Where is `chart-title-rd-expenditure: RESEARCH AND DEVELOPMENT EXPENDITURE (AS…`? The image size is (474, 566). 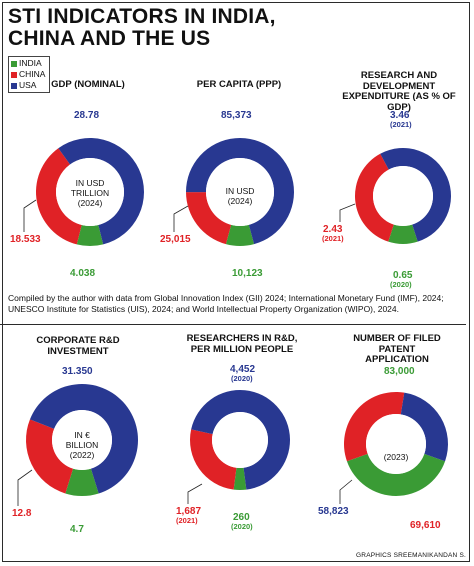
chart-title-rd-expenditure: RESEARCH AND DEVELOPMENT EXPENDITURE (AS… is located at coordinates (399, 91).